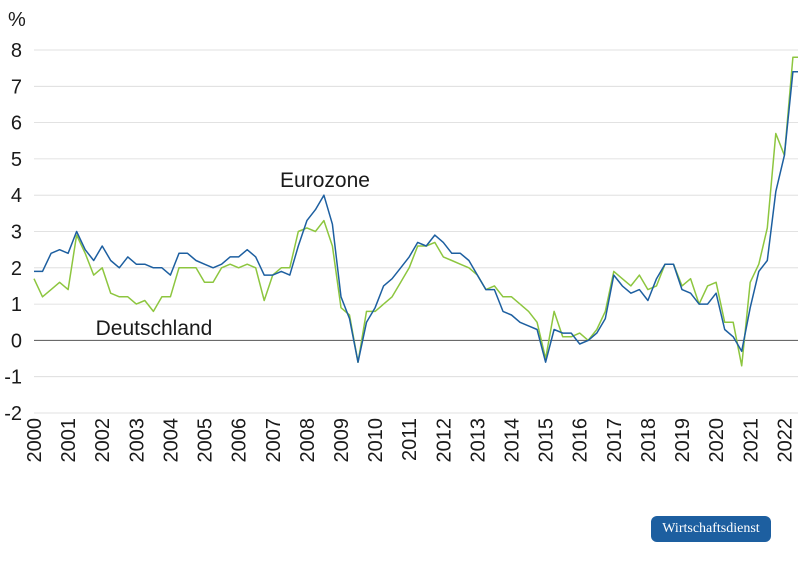  What do you see at coordinates (240, 440) in the screenshot?
I see `x-tick-label: 2006` at bounding box center [240, 440].